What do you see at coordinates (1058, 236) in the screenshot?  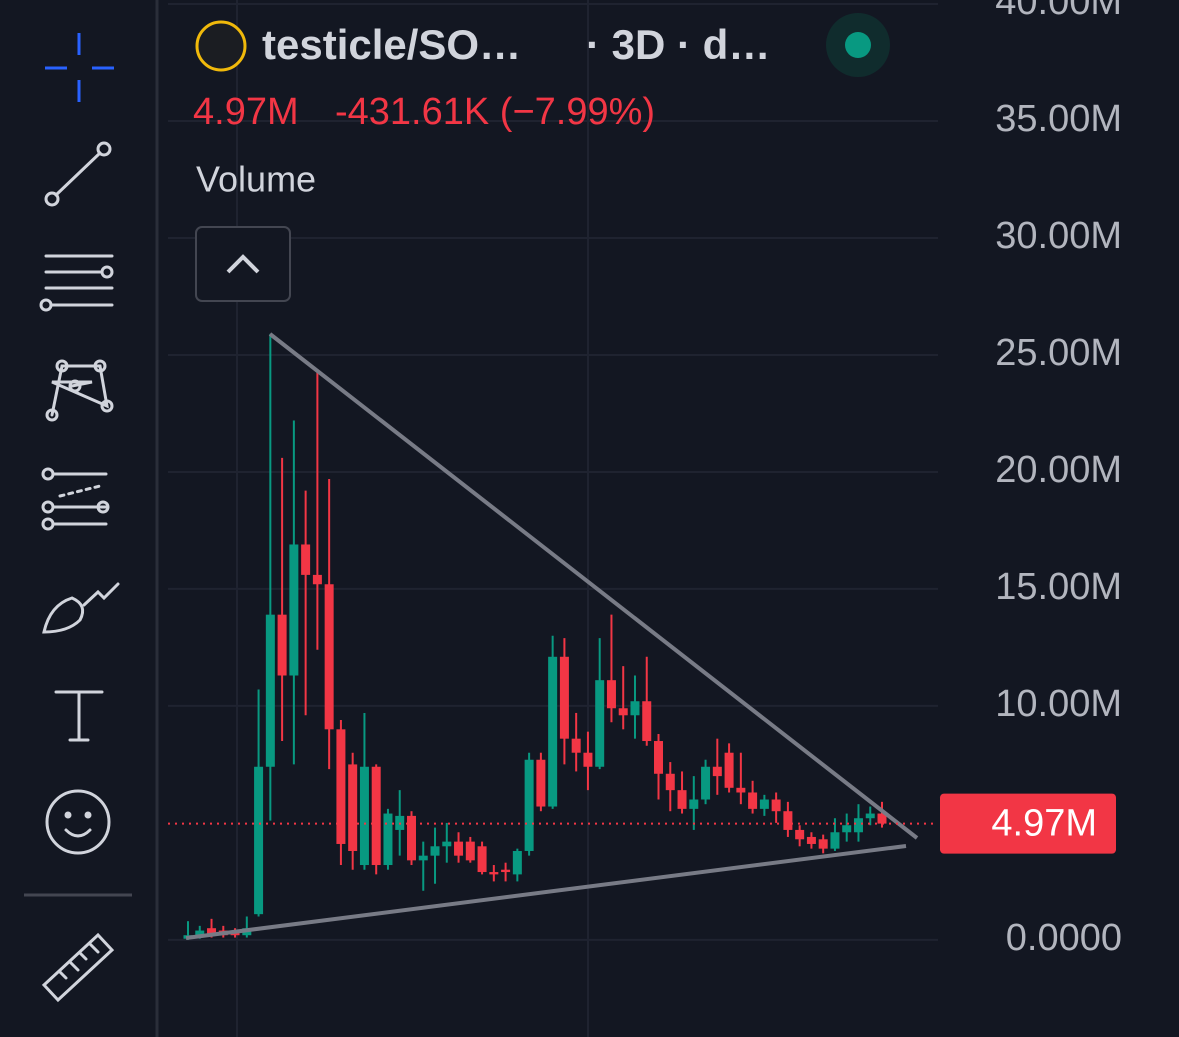 I see `y-tick-label: 30.00M` at bounding box center [1058, 236].